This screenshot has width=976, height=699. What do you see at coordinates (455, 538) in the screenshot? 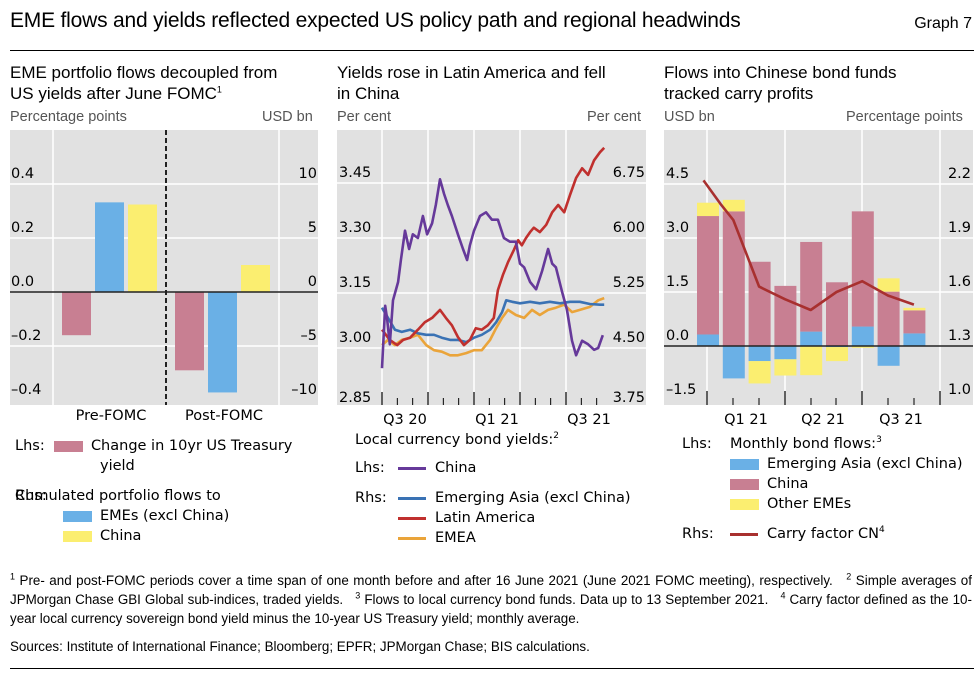
I see `legend-item-emea: EMEA` at bounding box center [455, 538].